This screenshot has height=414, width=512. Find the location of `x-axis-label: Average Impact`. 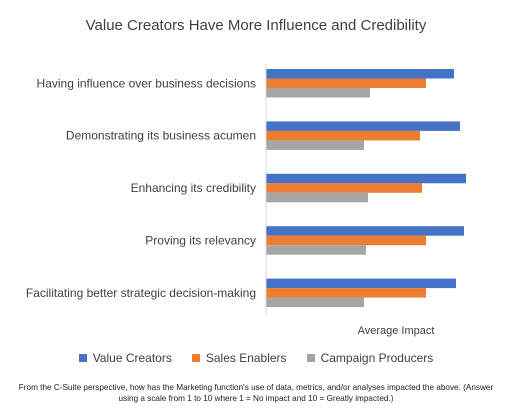

x-axis-label: Average Impact is located at coordinates (396, 331).